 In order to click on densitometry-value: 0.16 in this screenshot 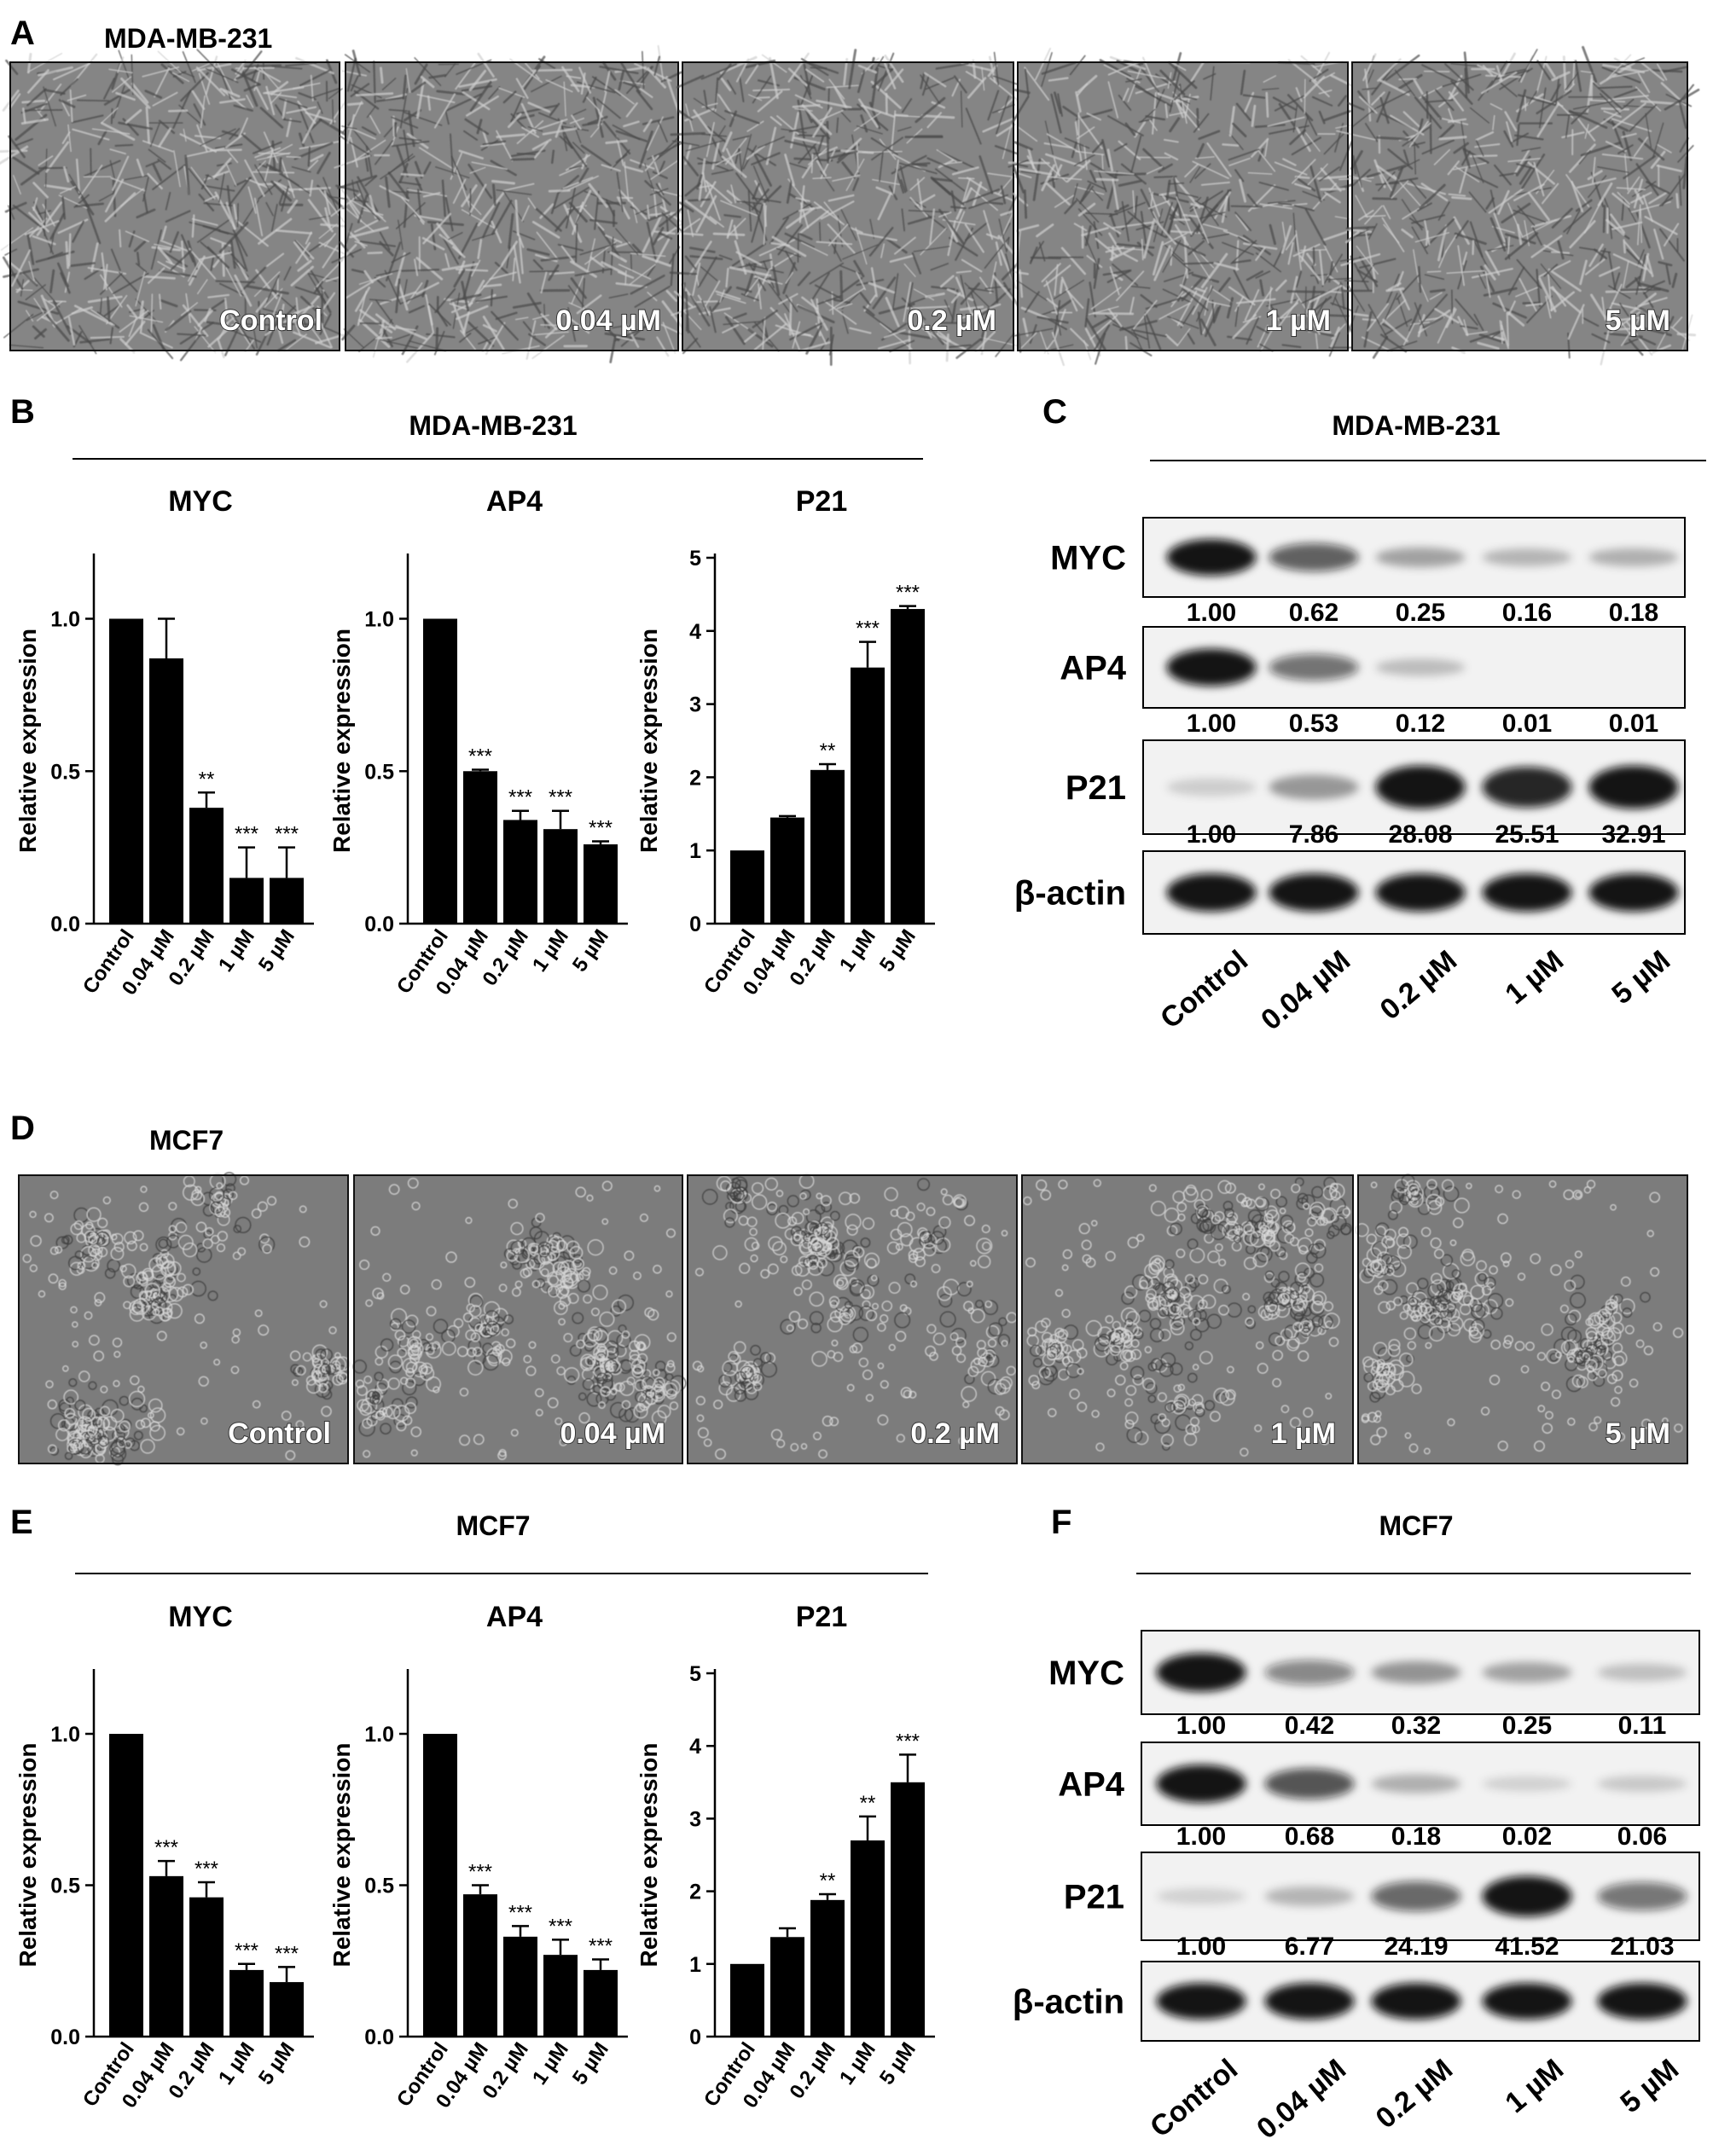, I will do `click(1527, 613)`.